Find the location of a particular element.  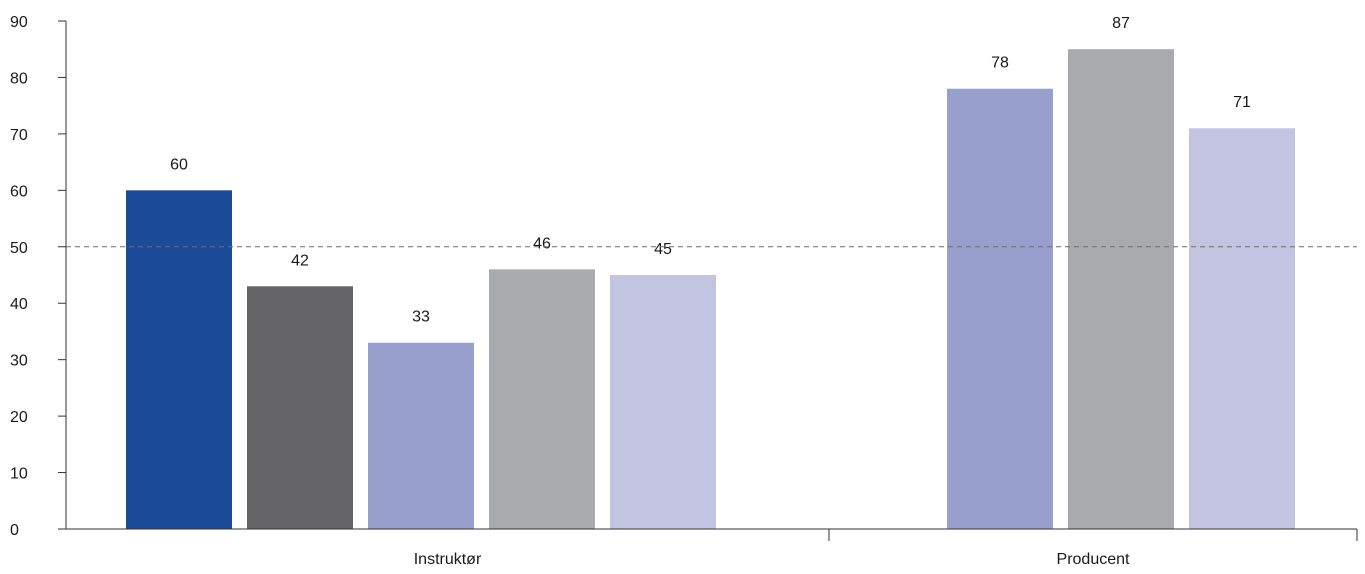

bar-value-label: 46 is located at coordinates (542, 243).